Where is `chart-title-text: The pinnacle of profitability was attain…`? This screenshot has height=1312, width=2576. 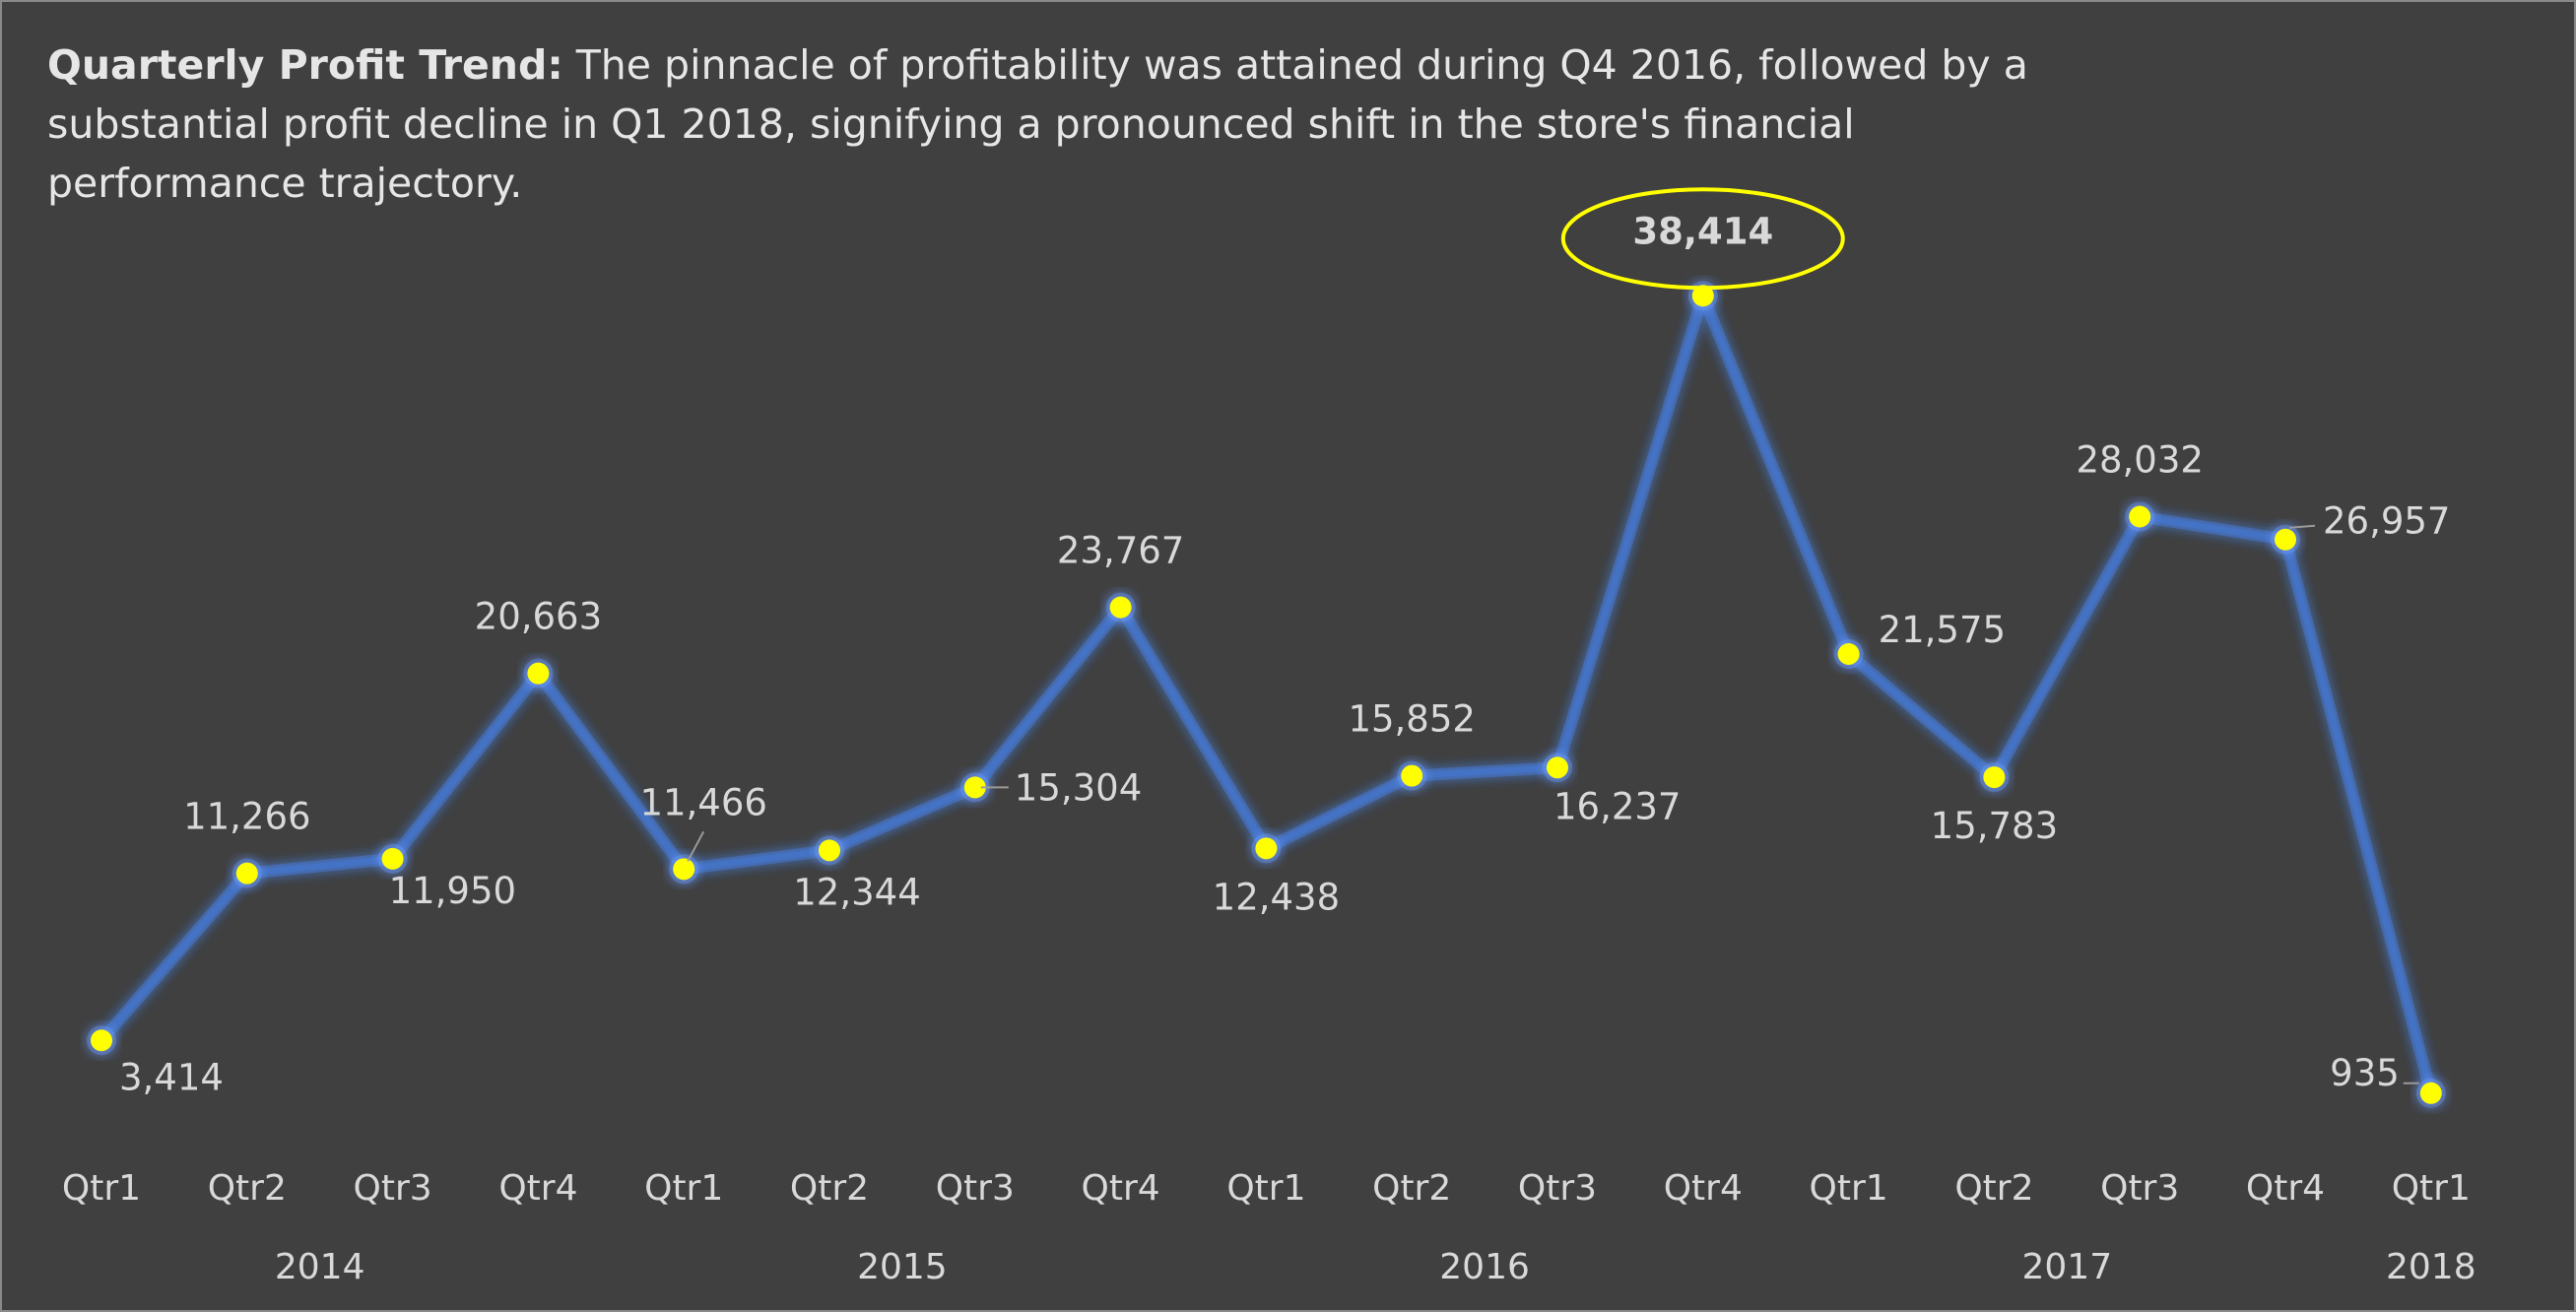 chart-title-text: The pinnacle of profitability was attain… is located at coordinates (1038, 124).